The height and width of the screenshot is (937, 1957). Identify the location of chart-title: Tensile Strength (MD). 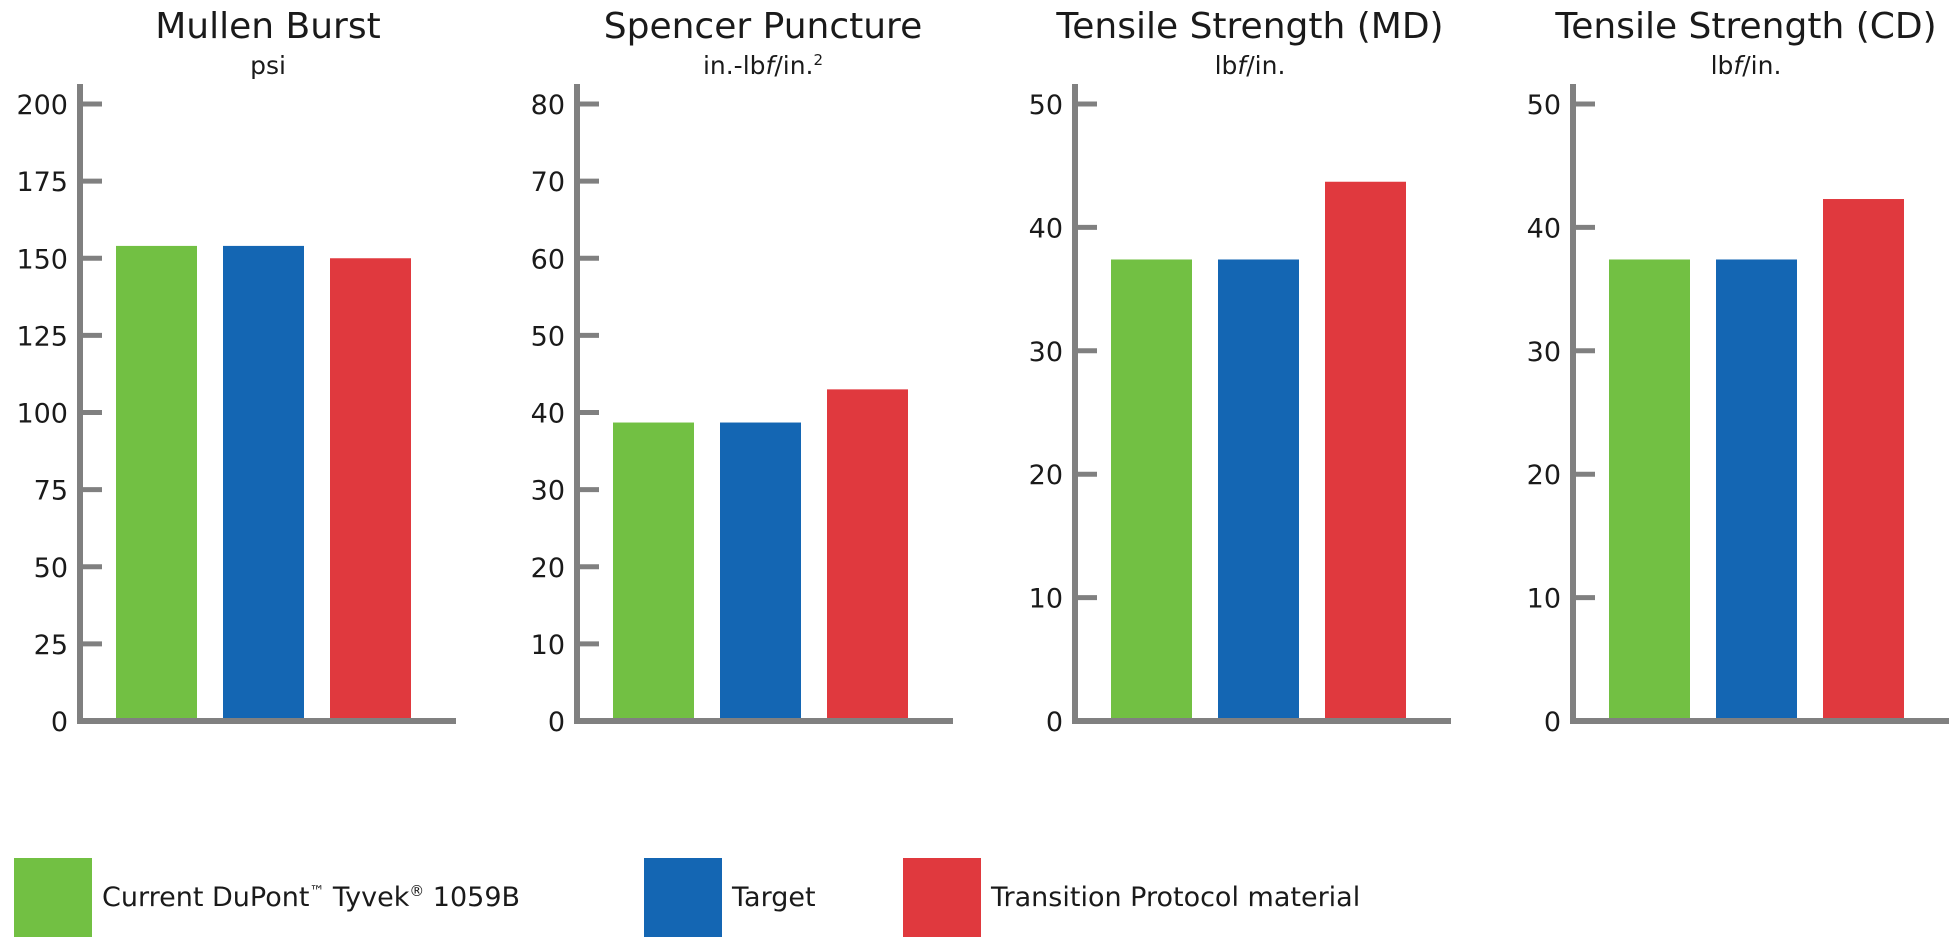
(1249, 26).